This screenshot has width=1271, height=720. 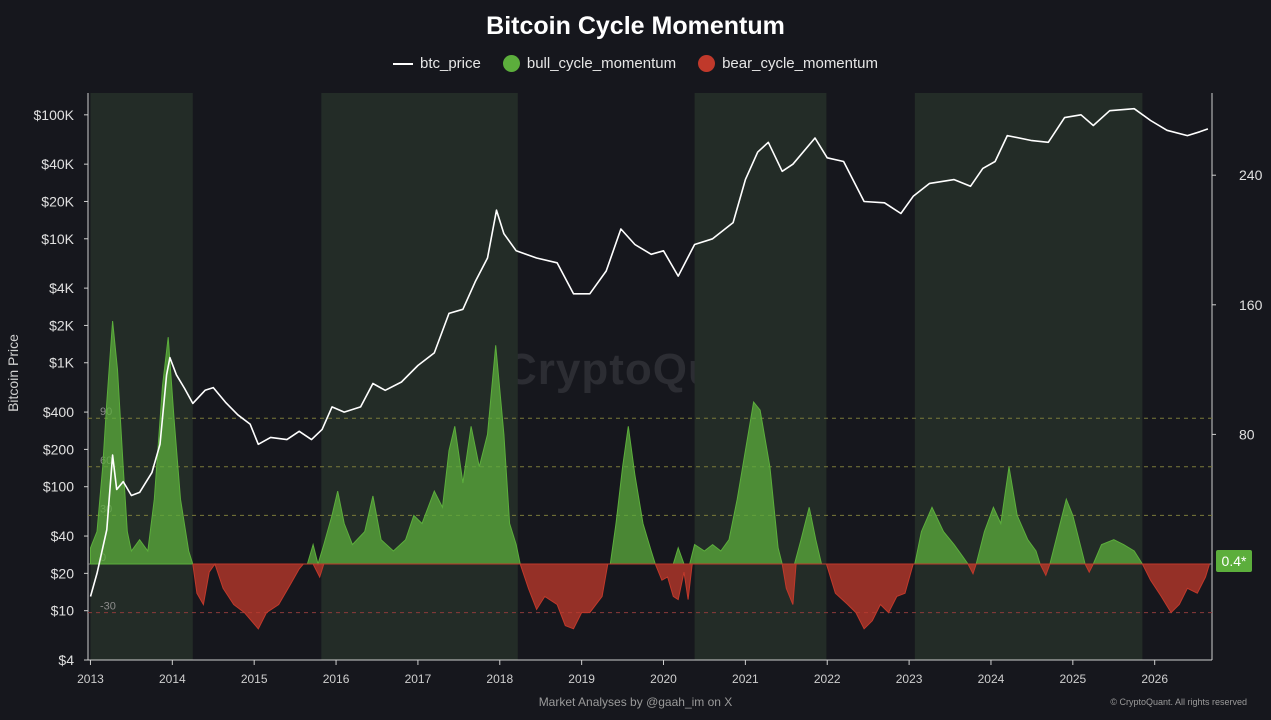 I want to click on y-tick-label: $10, so click(x=63, y=611).